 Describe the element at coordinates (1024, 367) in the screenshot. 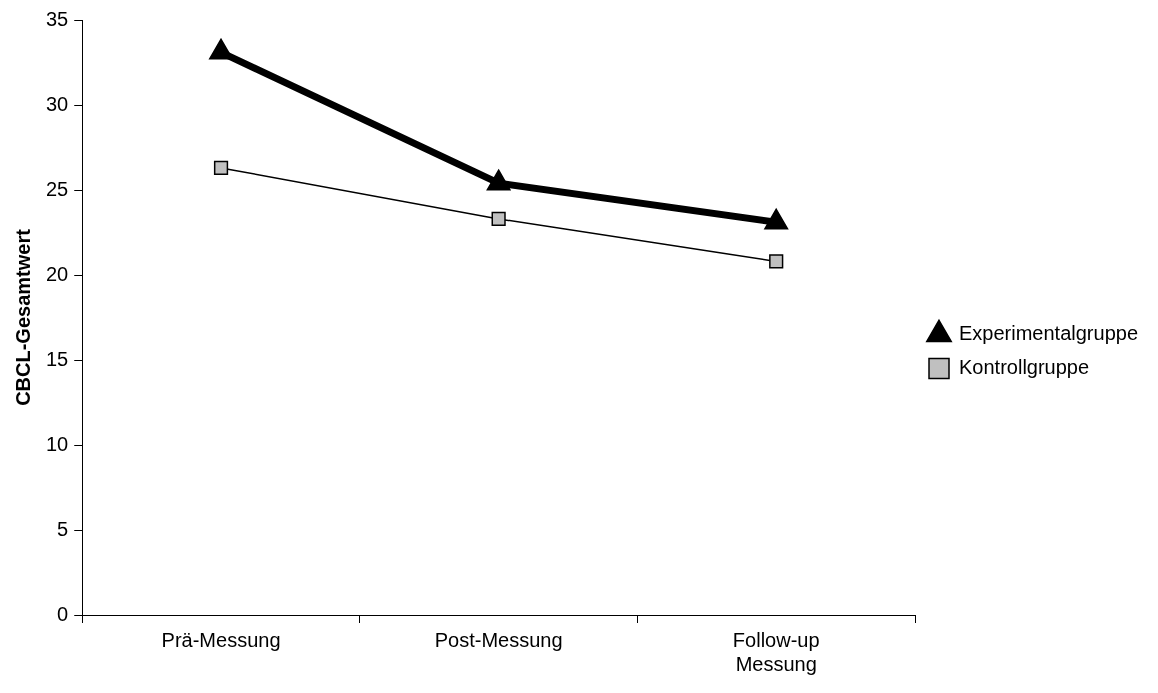

I see `legend-label: Kontrollgruppe` at that location.